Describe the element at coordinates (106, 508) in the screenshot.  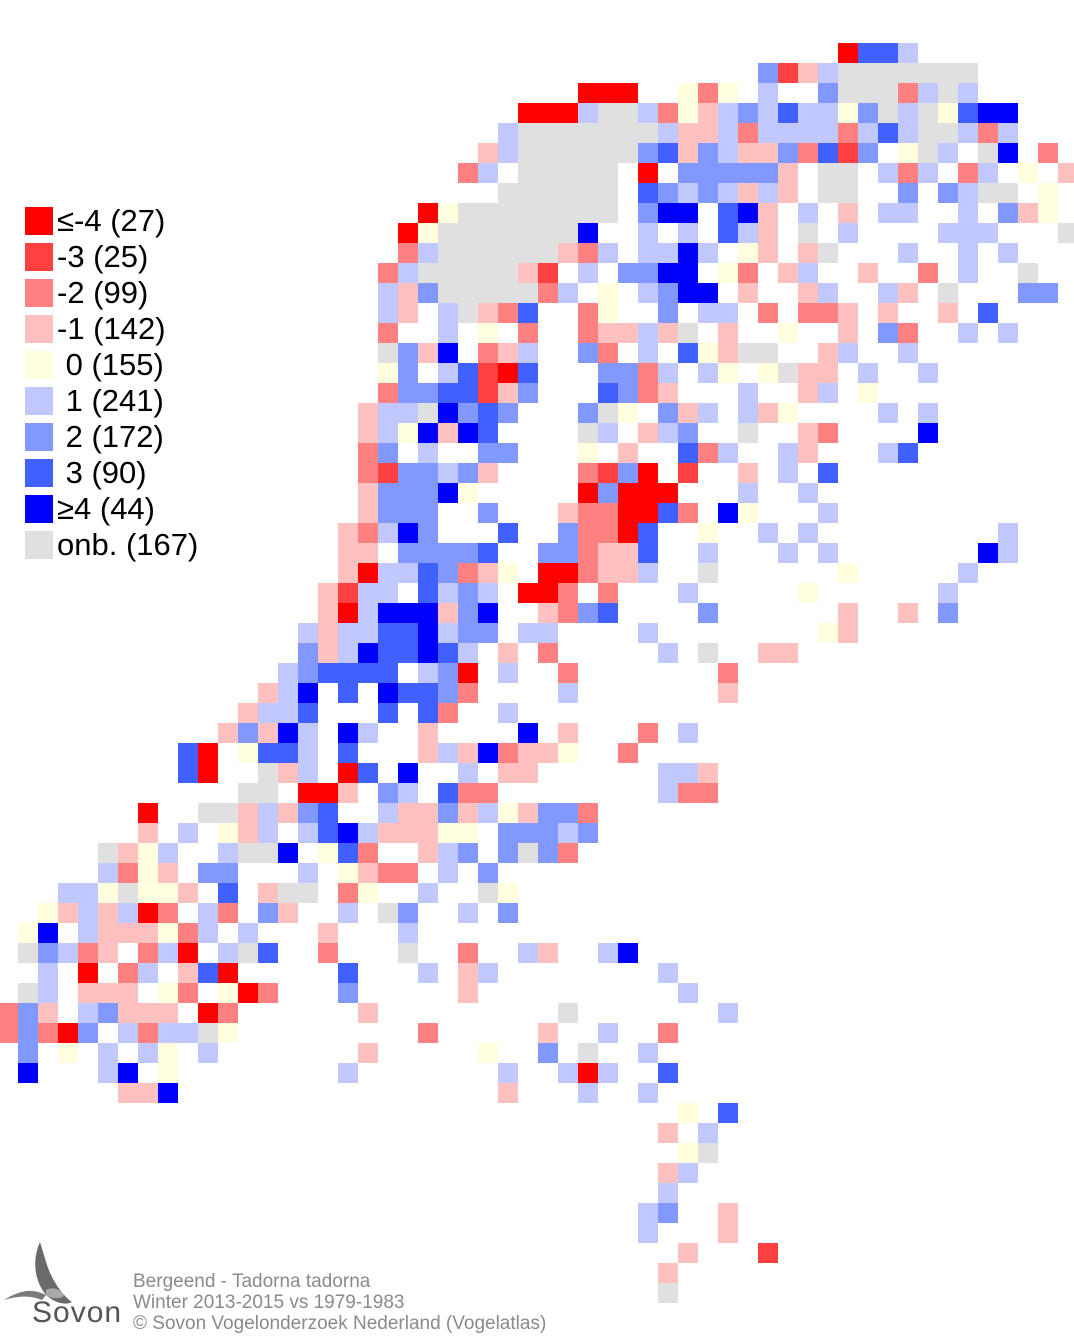
I see `legend-label: ≥4 (44)` at that location.